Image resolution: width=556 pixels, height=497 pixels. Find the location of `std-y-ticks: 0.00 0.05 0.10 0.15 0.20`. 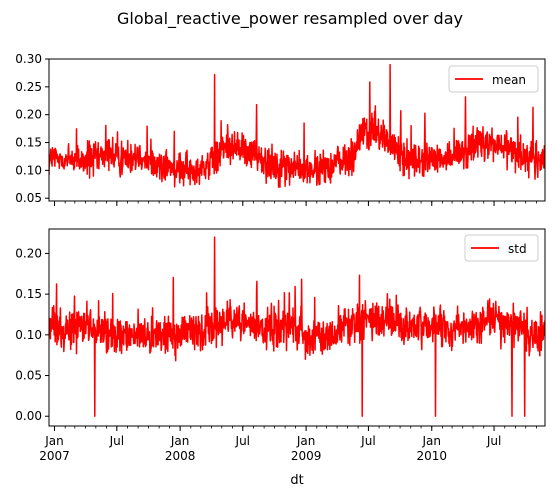

std-y-ticks: 0.00 0.05 0.10 0.15 0.20 is located at coordinates (32, 334).